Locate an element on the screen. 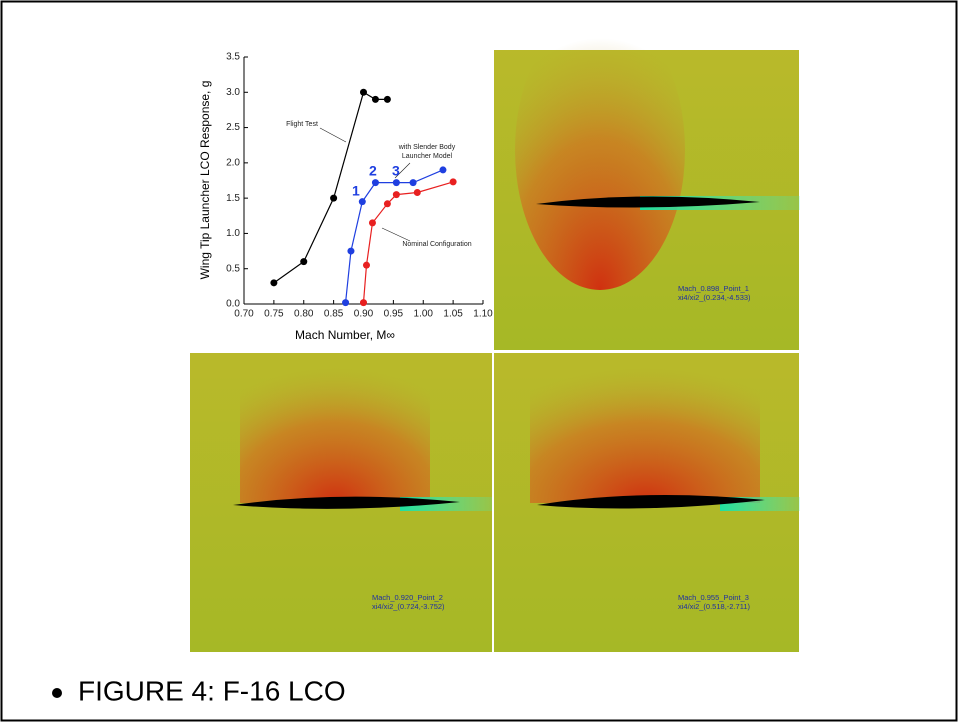 The image size is (959, 723). y-tick-label: 2.0 is located at coordinates (233, 162).